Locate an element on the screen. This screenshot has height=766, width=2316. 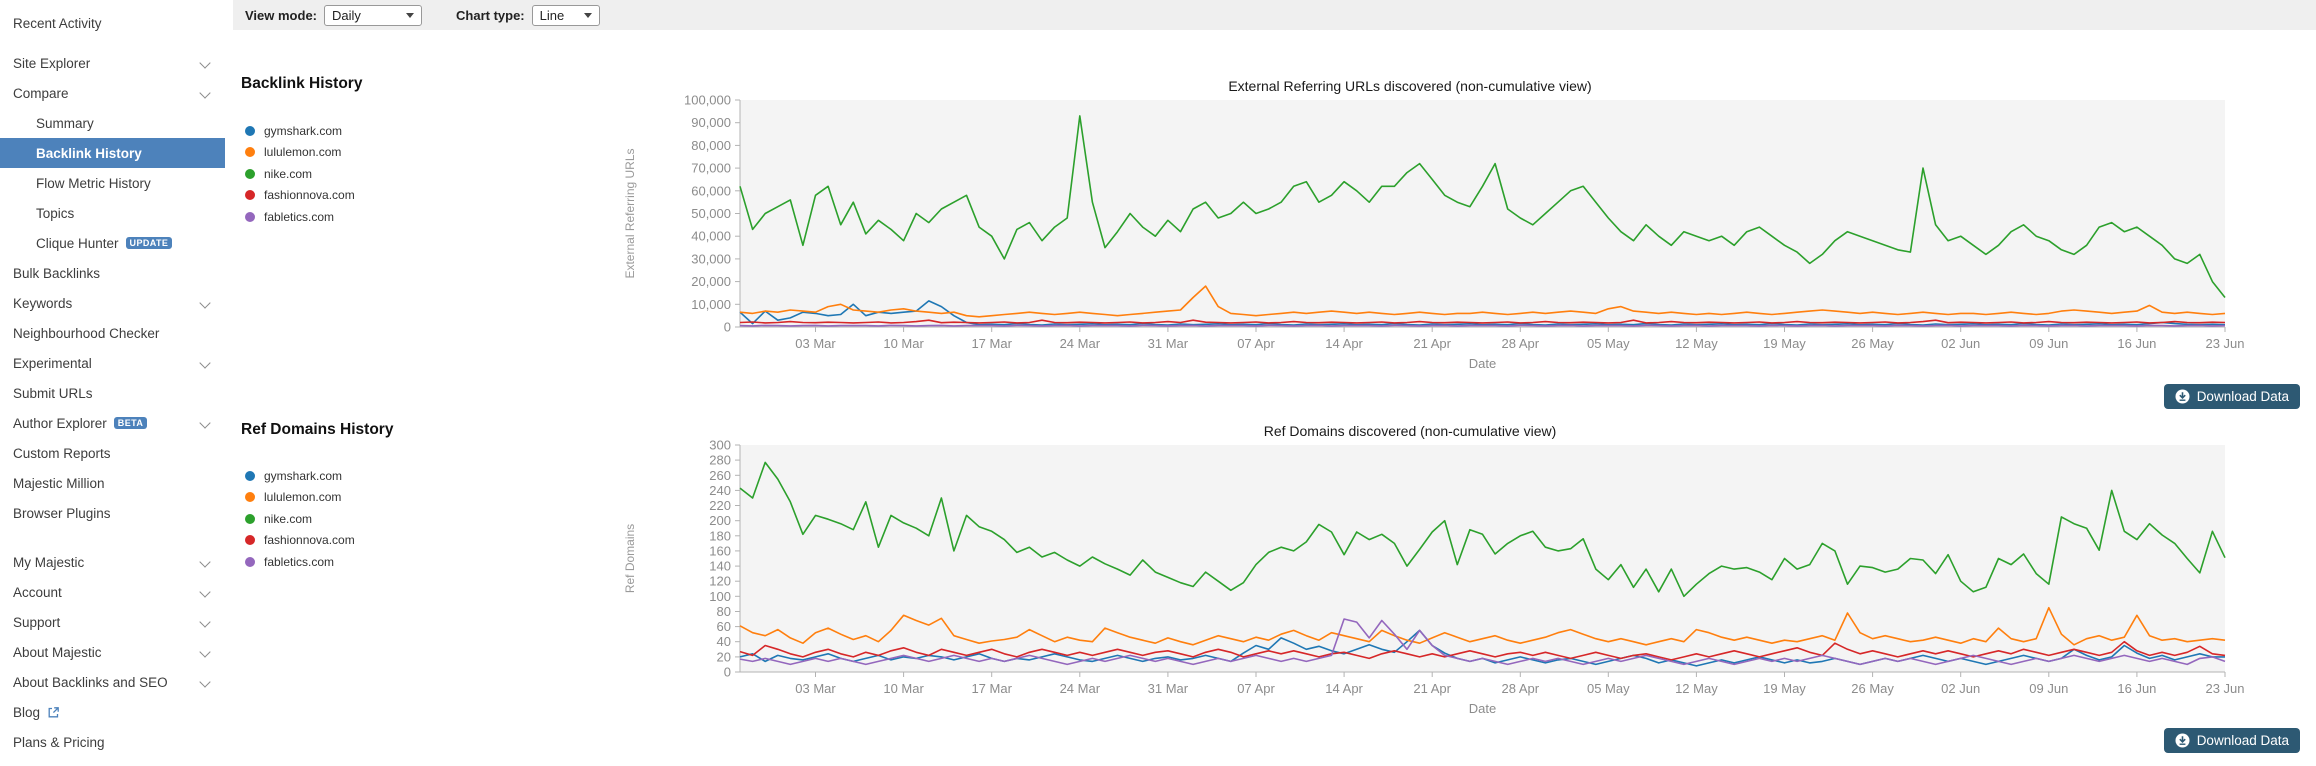
external-link-icon is located at coordinates (53, 712).